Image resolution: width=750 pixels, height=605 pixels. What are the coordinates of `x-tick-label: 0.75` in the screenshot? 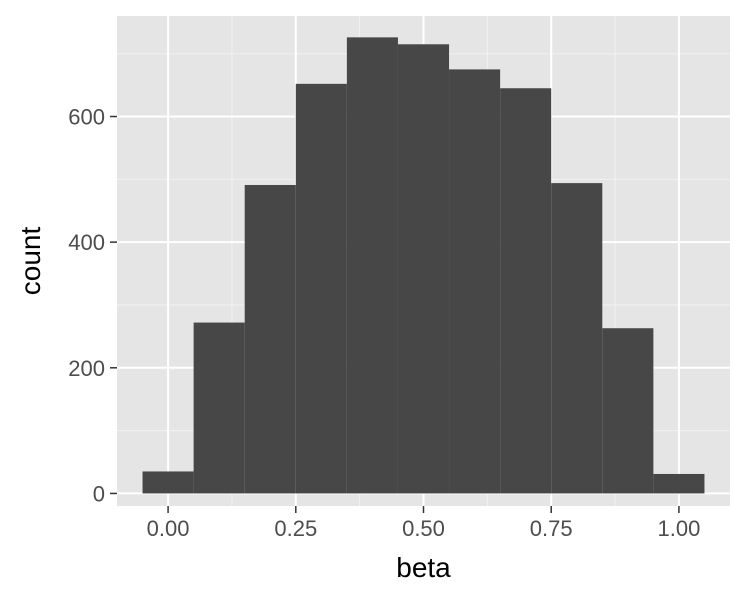 It's located at (551, 528).